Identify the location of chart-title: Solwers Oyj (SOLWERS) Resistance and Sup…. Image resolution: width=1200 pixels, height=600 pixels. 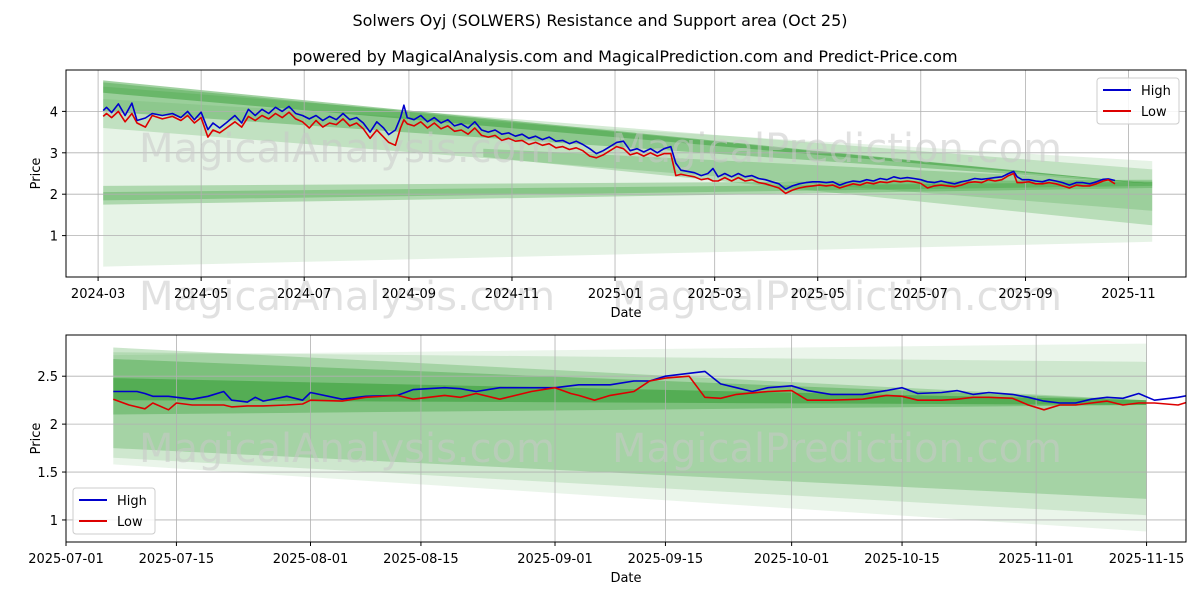
(599, 20).